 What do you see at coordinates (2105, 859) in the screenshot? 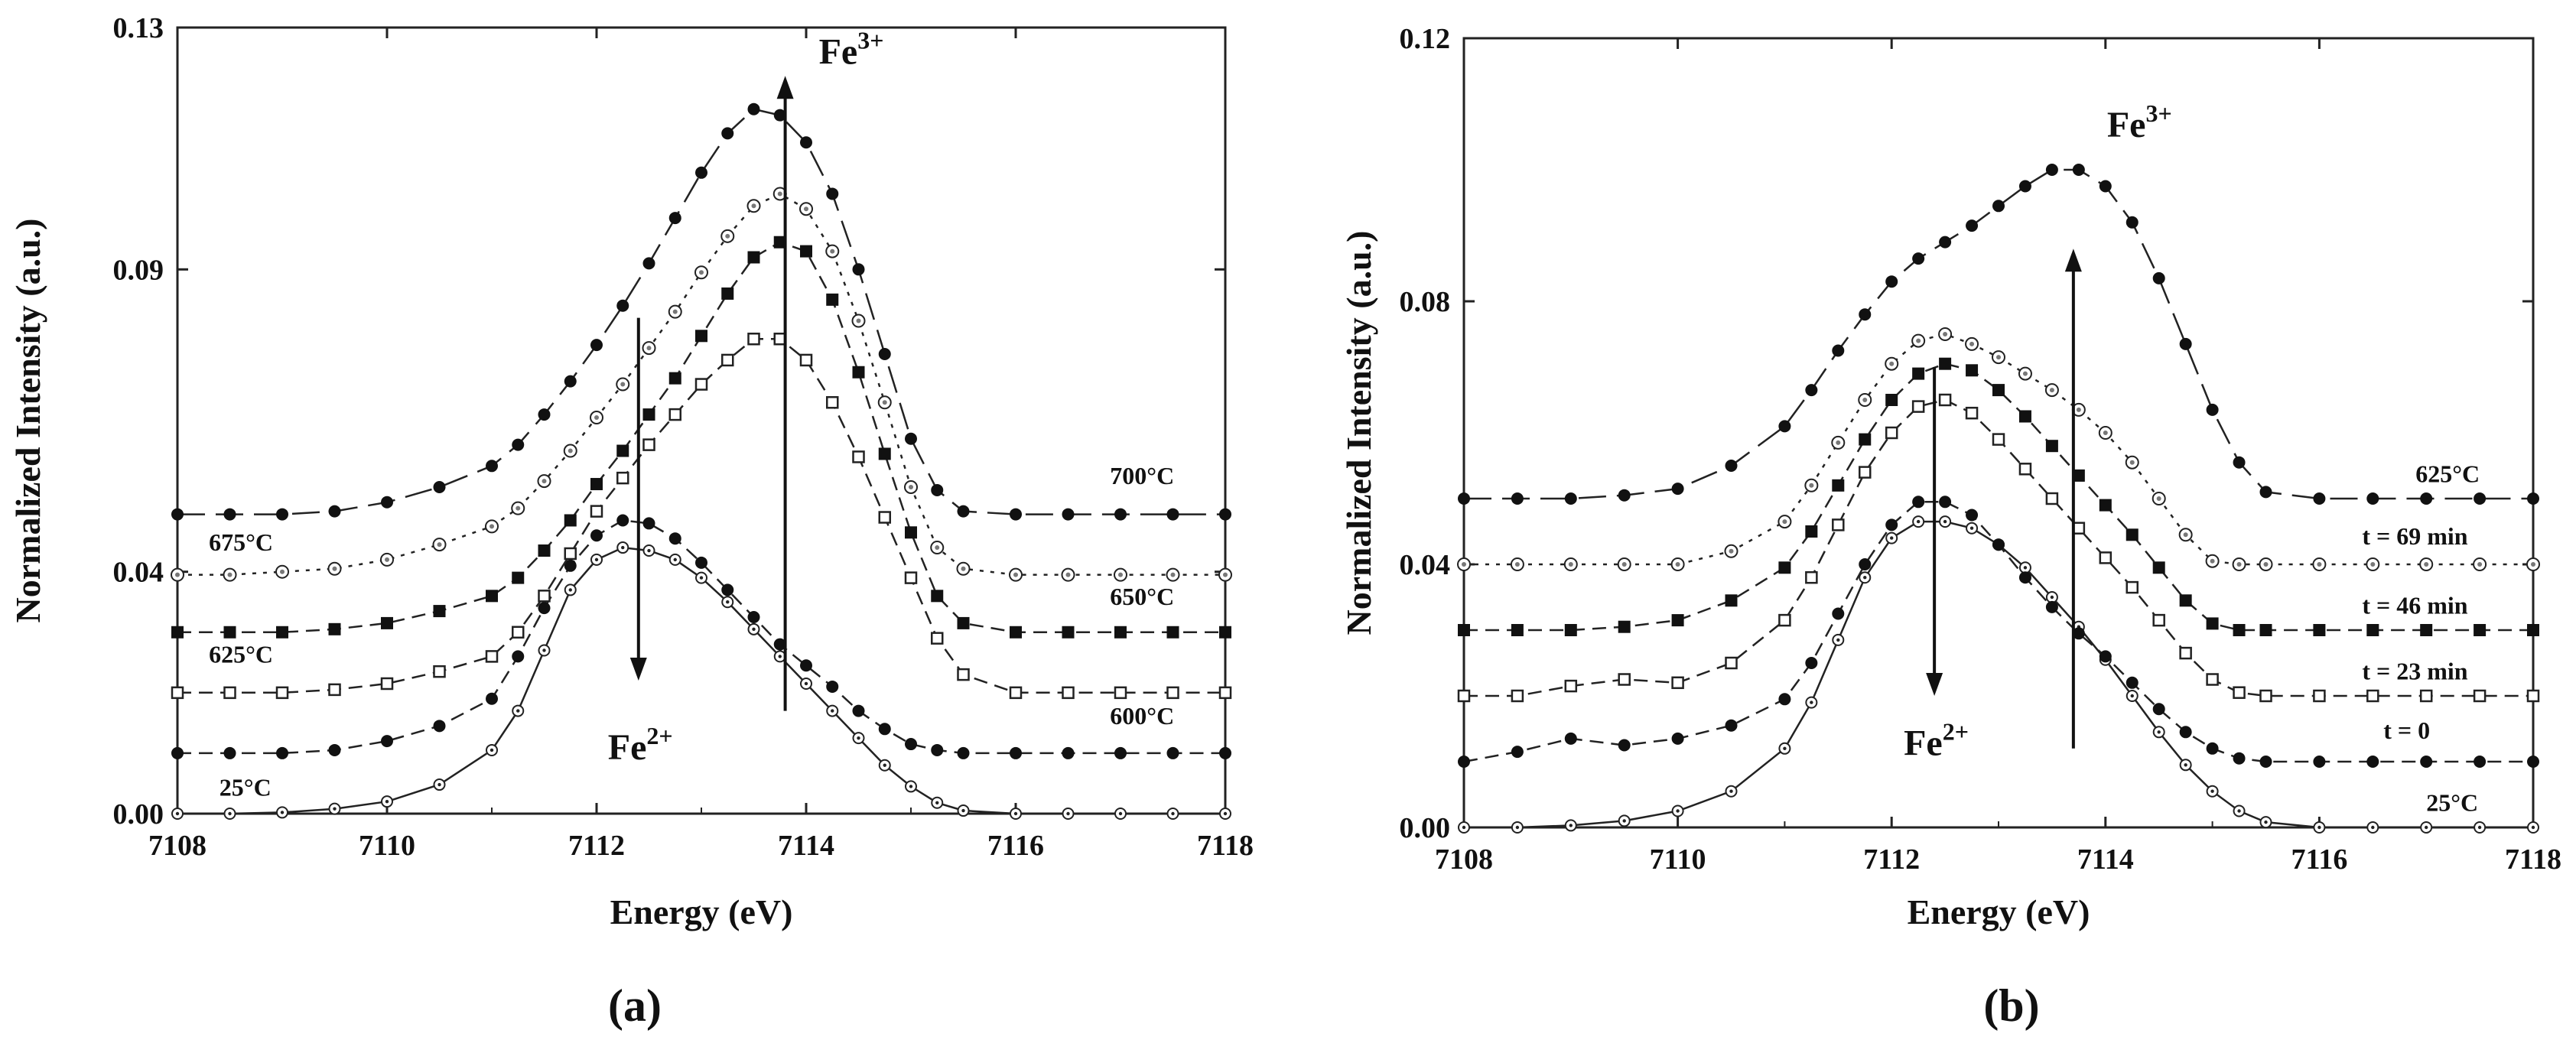
I see `x-tick-label: 7114` at bounding box center [2105, 859].